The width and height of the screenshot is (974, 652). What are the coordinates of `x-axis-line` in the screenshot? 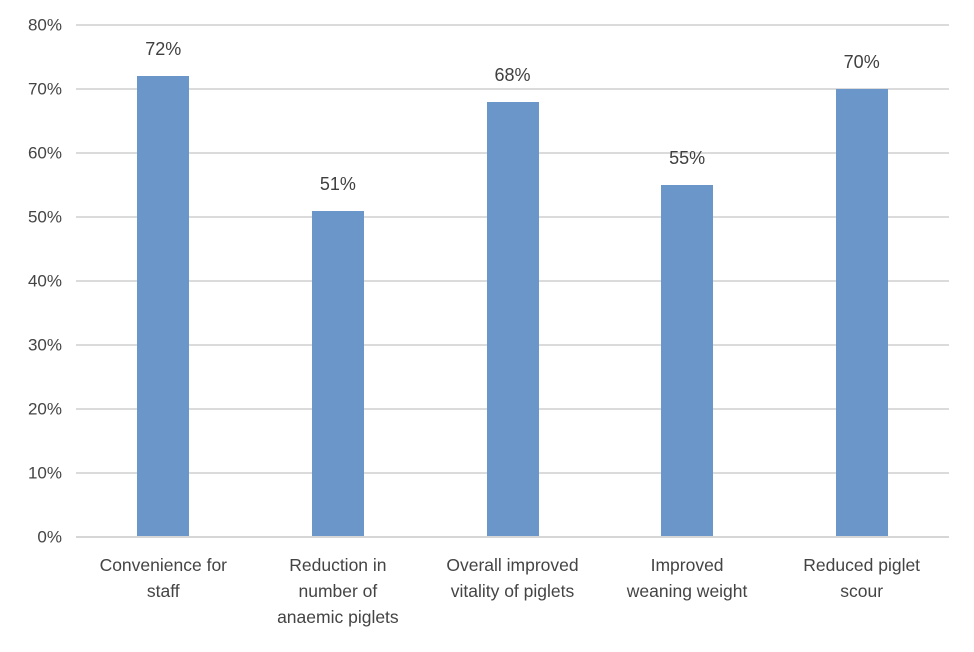 It's located at (512, 537).